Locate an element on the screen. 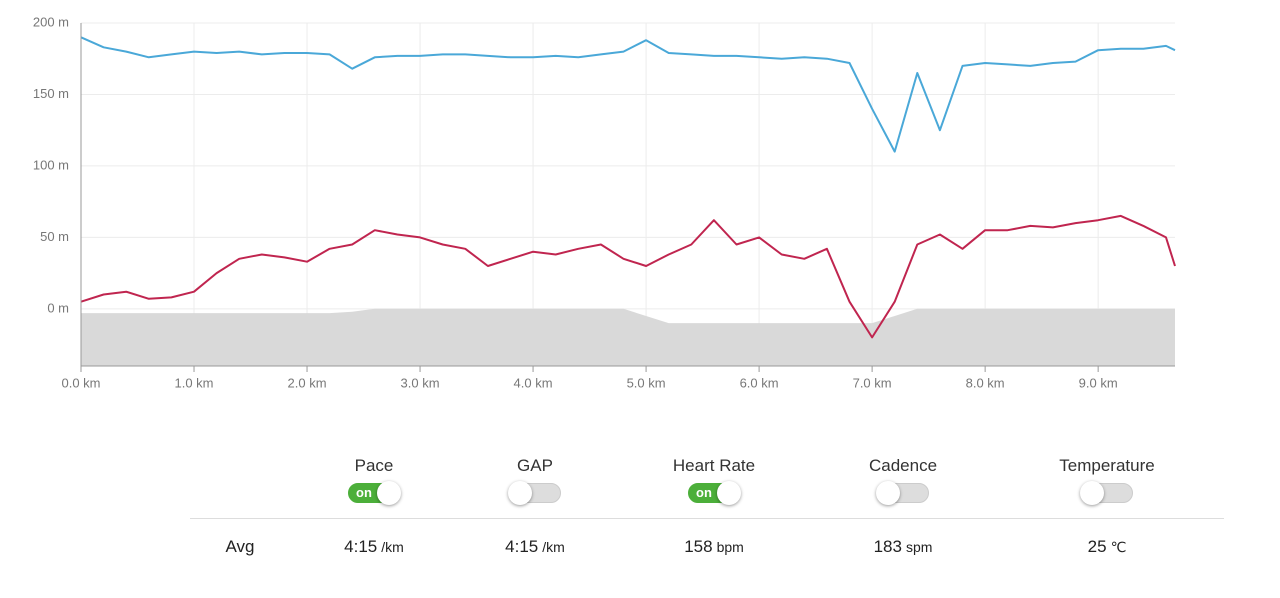 This screenshot has width=1280, height=598. metric-label: GAP is located at coordinates (535, 465).